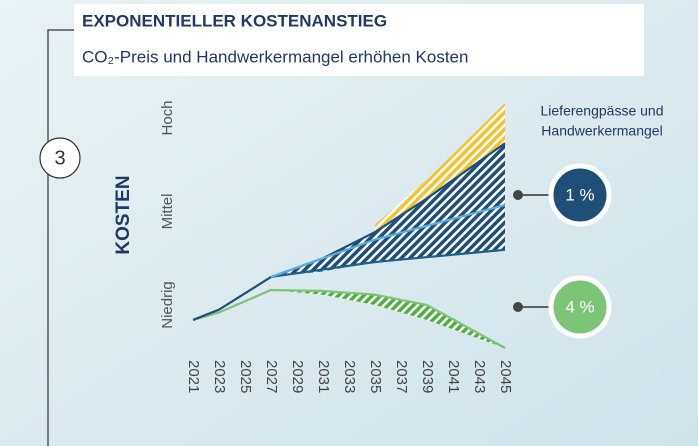  Describe the element at coordinates (234, 20) in the screenshot. I see `chart-title: EXPONENTIELLER KOSTENANSTIEG` at that location.